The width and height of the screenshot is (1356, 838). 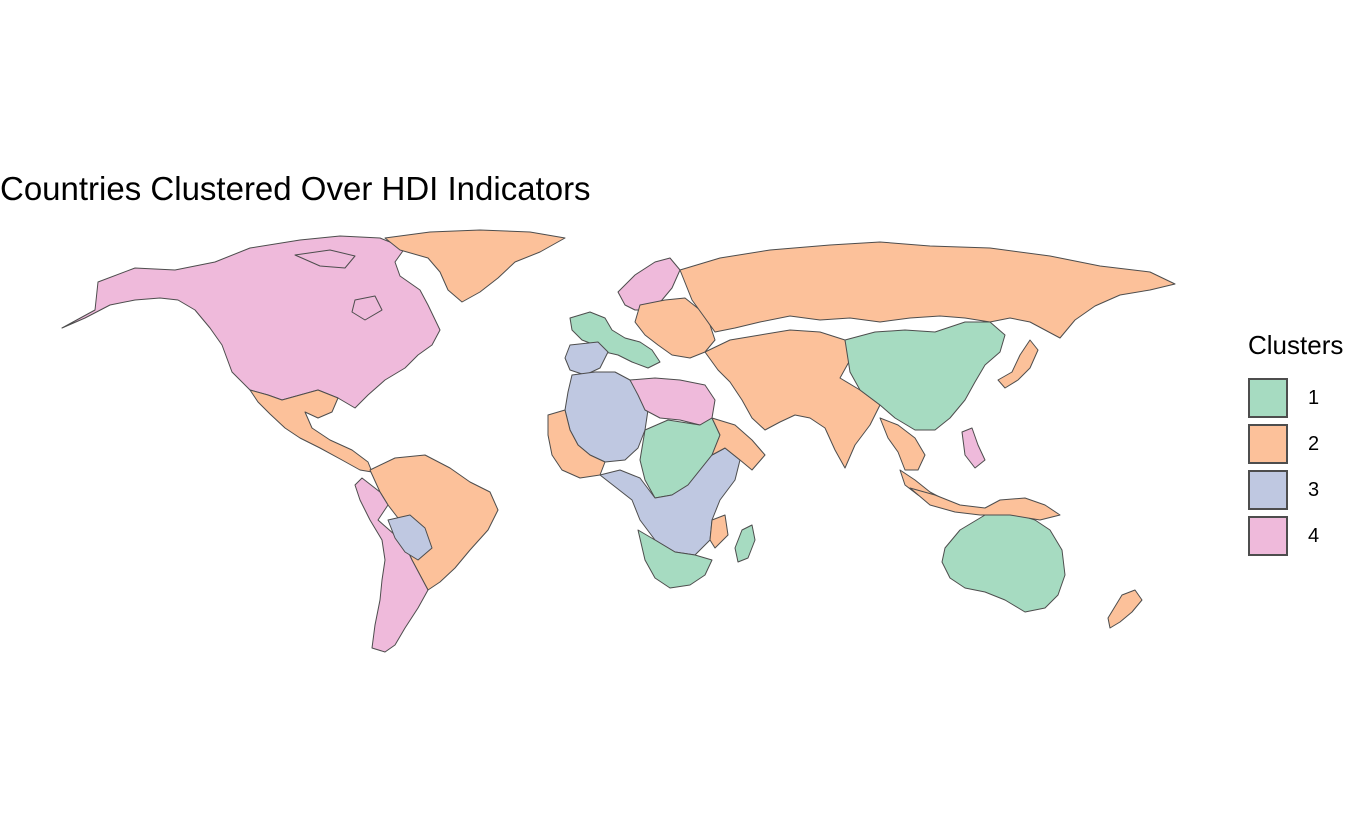 I want to click on region-mexico-central-america, so click(x=311, y=431).